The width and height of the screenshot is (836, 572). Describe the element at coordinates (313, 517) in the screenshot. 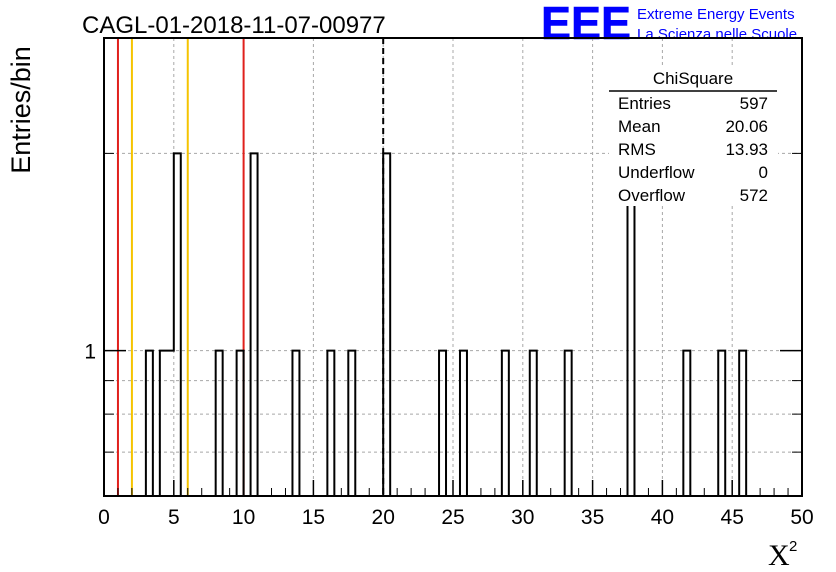

I see `x-tick-label: 15` at that location.